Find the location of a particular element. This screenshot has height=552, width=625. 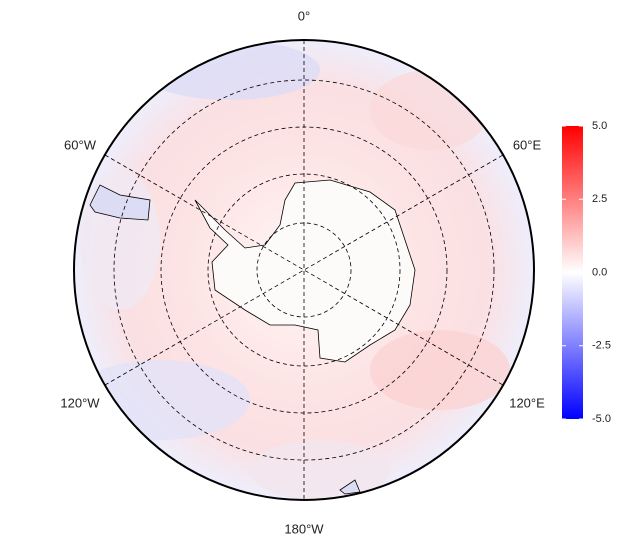

lon-label: 0° is located at coordinates (304, 15).